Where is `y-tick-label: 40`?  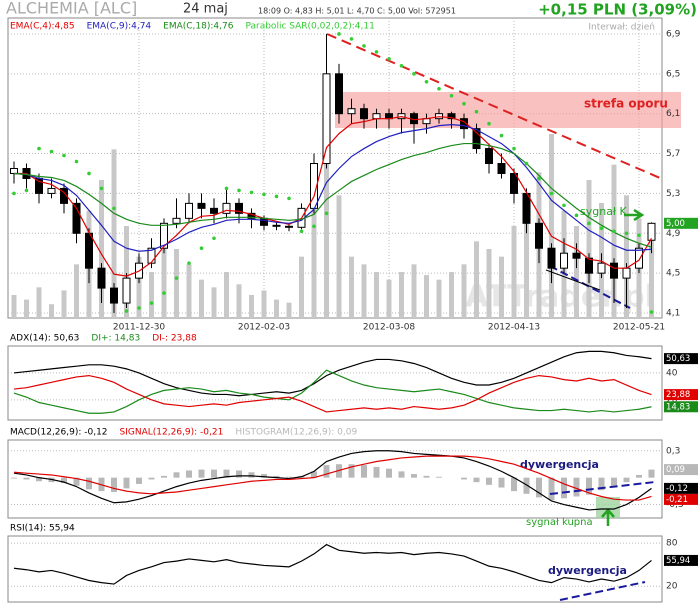 y-tick-label: 40 is located at coordinates (672, 373).